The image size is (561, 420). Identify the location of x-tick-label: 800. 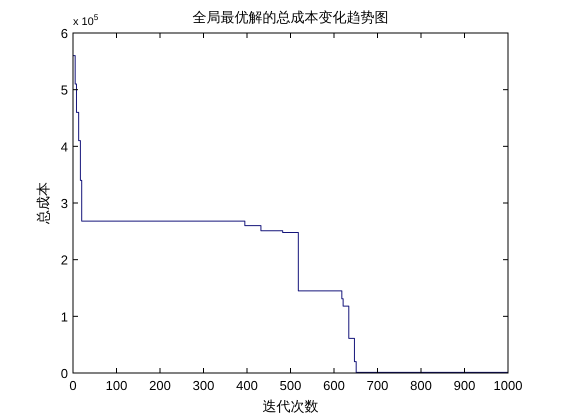
(421, 385).